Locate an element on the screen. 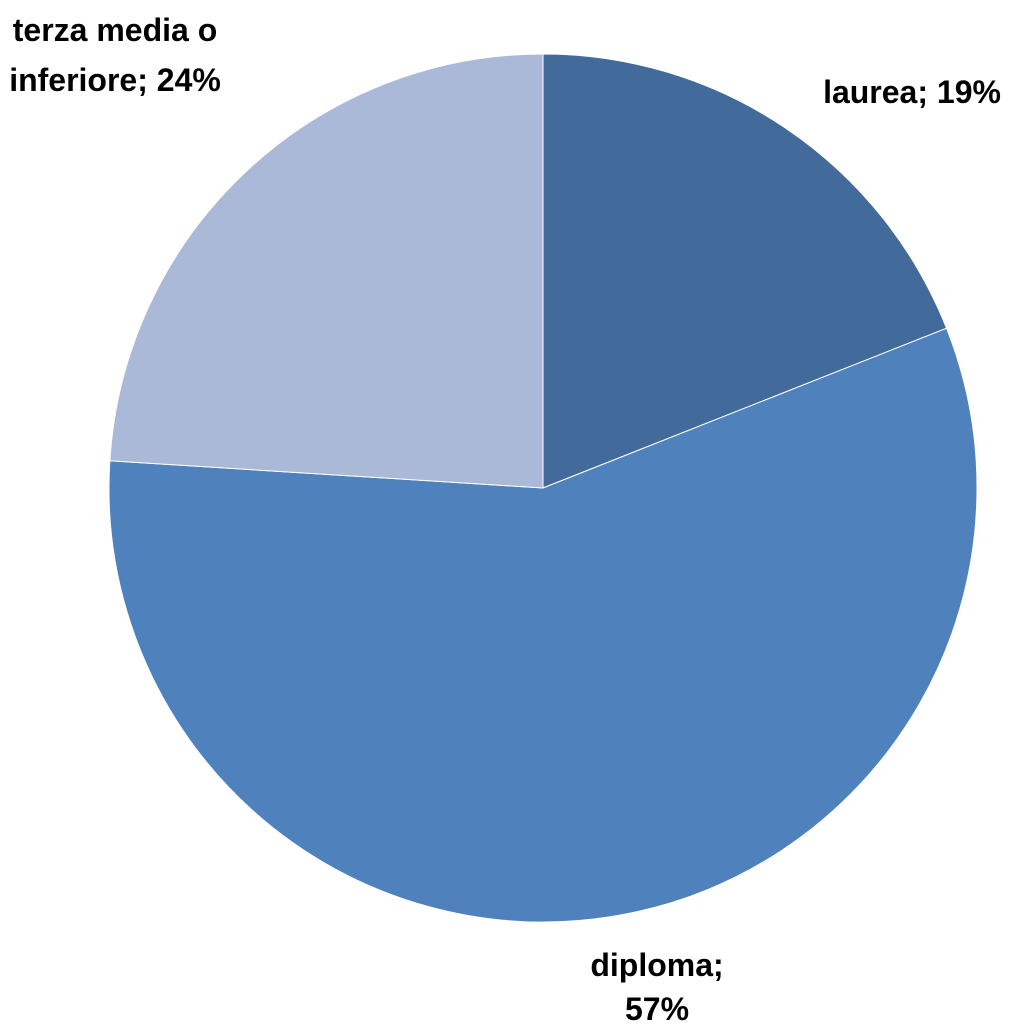  data-label: terza media o inferiore; 24% is located at coordinates (115, 55).